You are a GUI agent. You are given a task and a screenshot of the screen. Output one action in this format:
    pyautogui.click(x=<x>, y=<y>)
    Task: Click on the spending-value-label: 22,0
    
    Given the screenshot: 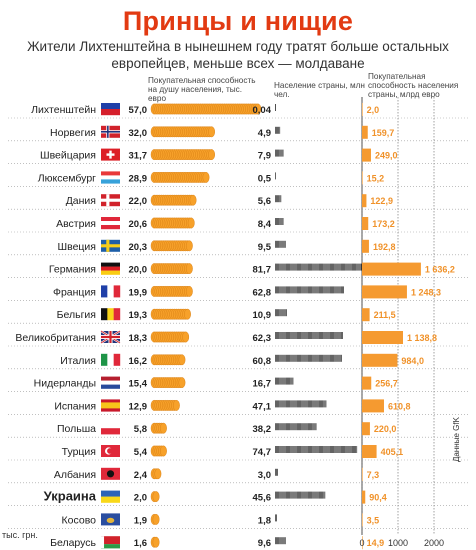 What is the action you would take?
    pyautogui.click(x=138, y=201)
    